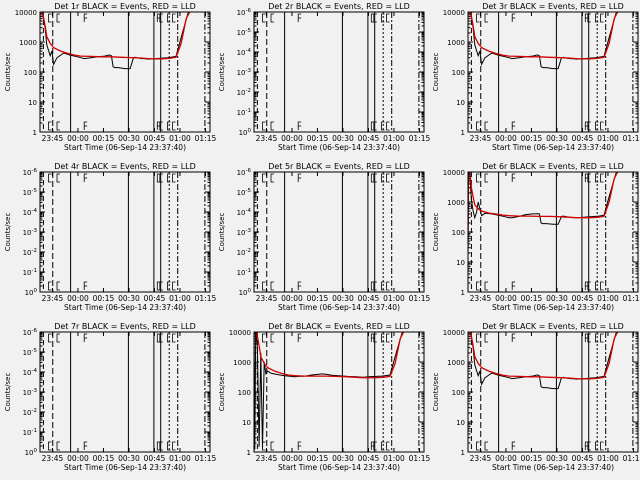 The height and width of the screenshot is (480, 640). Describe the element at coordinates (30, 352) in the screenshot. I see `y-tick-label: 10⁻⁵` at that location.